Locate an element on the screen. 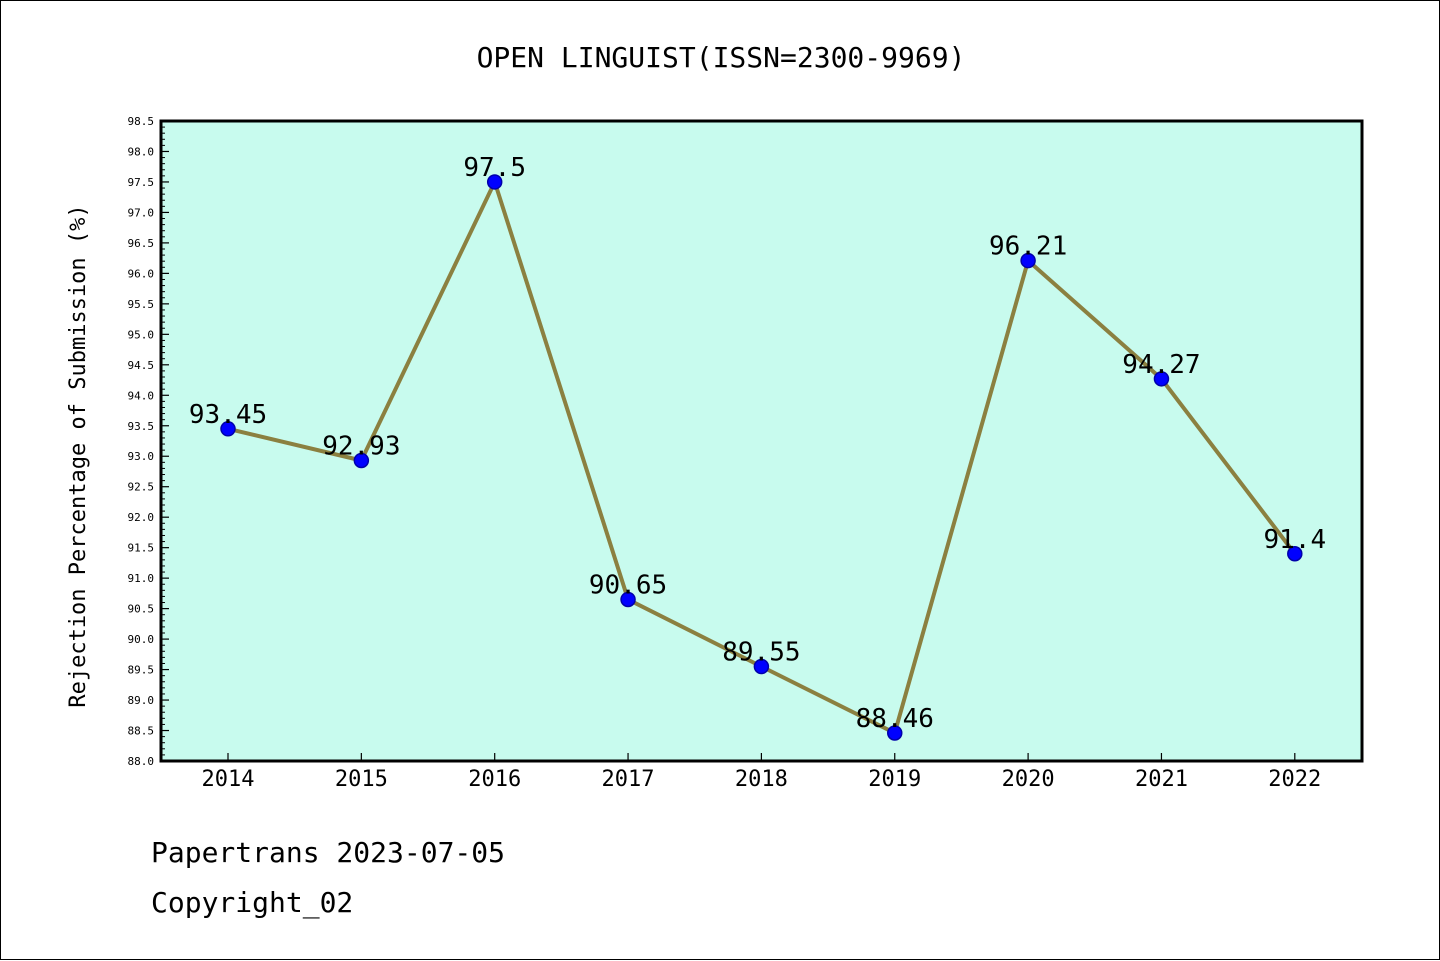 The width and height of the screenshot is (1440, 961). y-tick-label: 95.0 is located at coordinates (141, 334).